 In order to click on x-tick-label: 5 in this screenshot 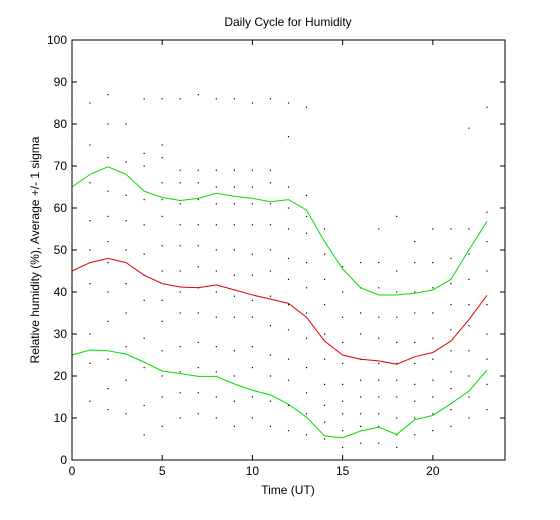, I will do `click(162, 471)`.